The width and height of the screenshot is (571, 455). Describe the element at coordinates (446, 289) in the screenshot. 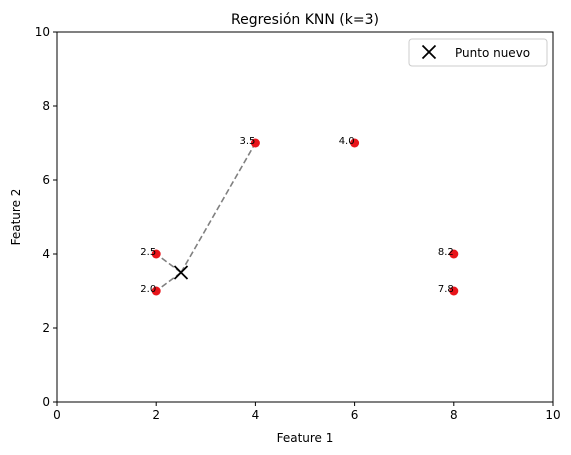

I see `point-value-label: 7.8` at that location.